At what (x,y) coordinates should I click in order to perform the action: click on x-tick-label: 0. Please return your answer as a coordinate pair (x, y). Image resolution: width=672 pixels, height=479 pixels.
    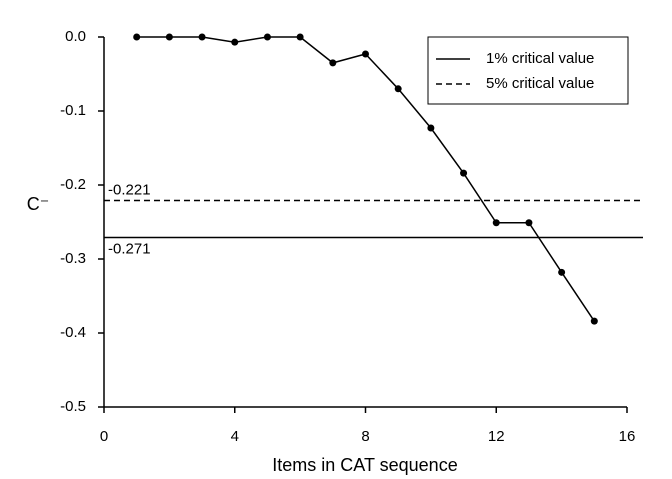
    Looking at the image, I should click on (104, 436).